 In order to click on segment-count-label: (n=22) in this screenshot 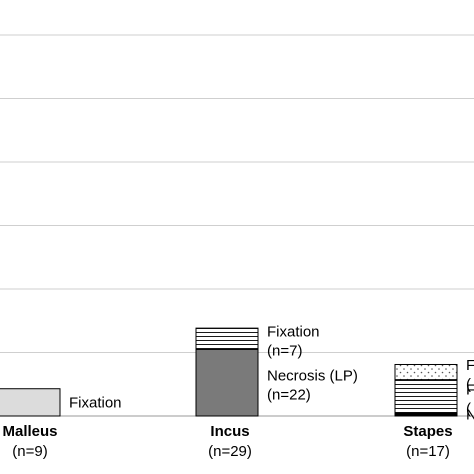, I will do `click(289, 395)`.